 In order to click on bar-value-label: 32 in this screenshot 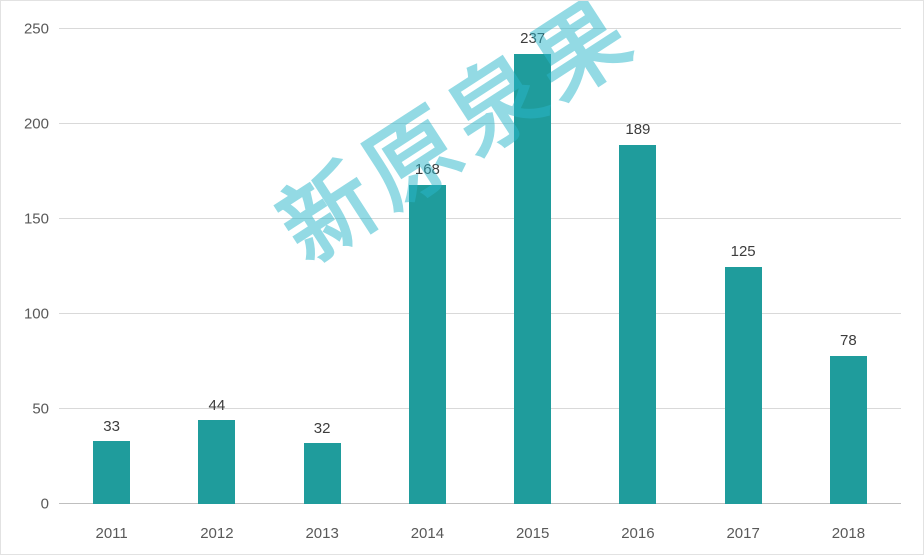, I will do `click(322, 428)`.